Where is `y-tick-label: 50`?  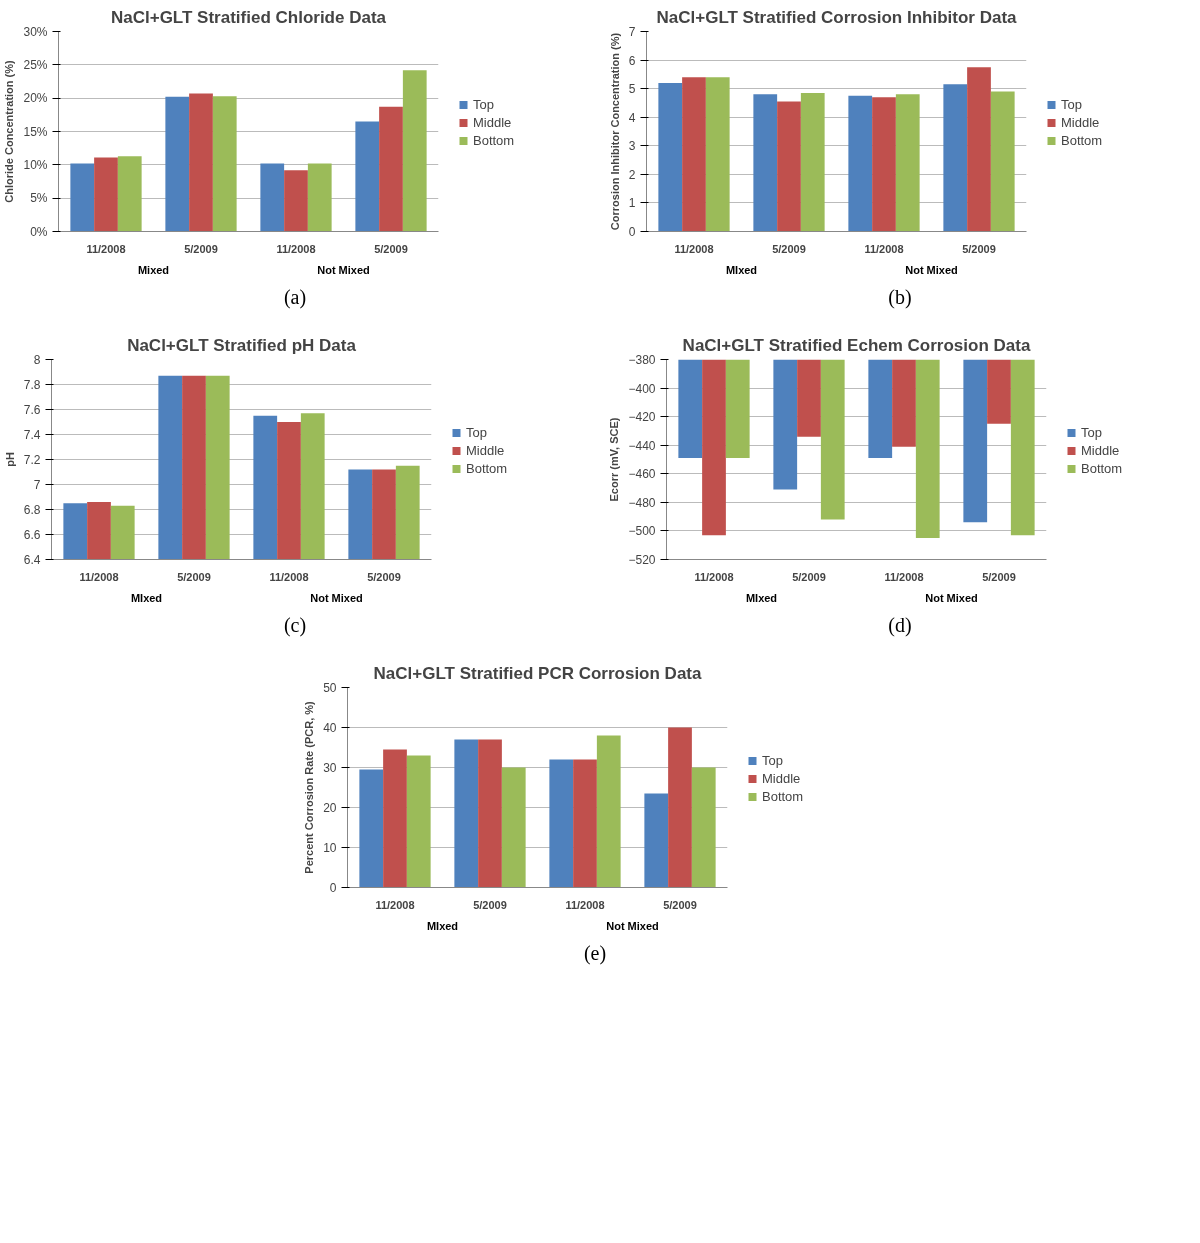
y-tick-label: 50 is located at coordinates (330, 688).